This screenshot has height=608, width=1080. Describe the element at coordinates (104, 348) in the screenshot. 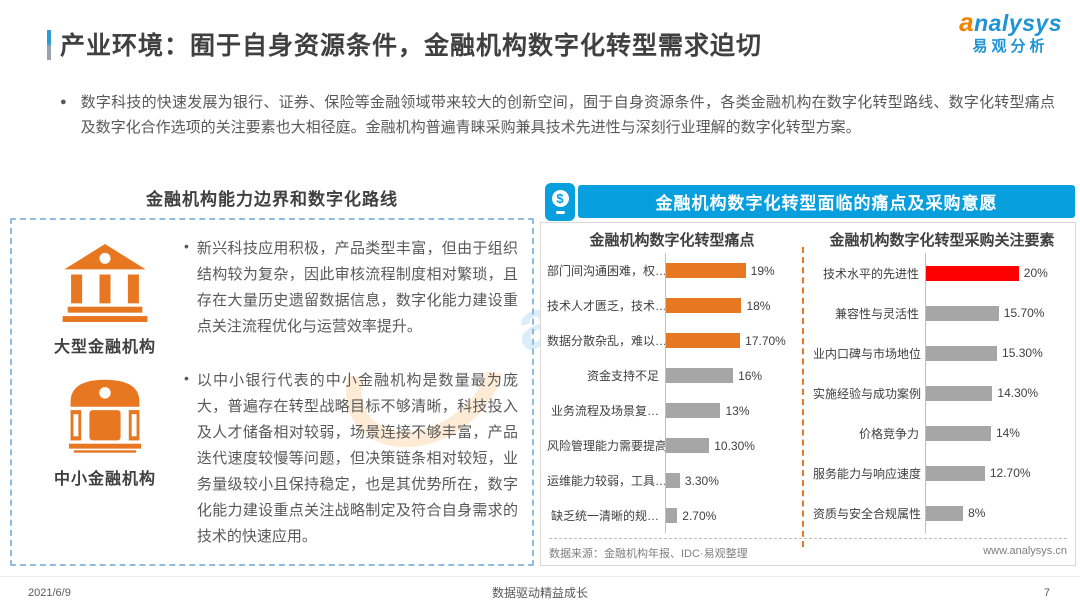

I see `large-institution-label: 大型金融机构` at that location.